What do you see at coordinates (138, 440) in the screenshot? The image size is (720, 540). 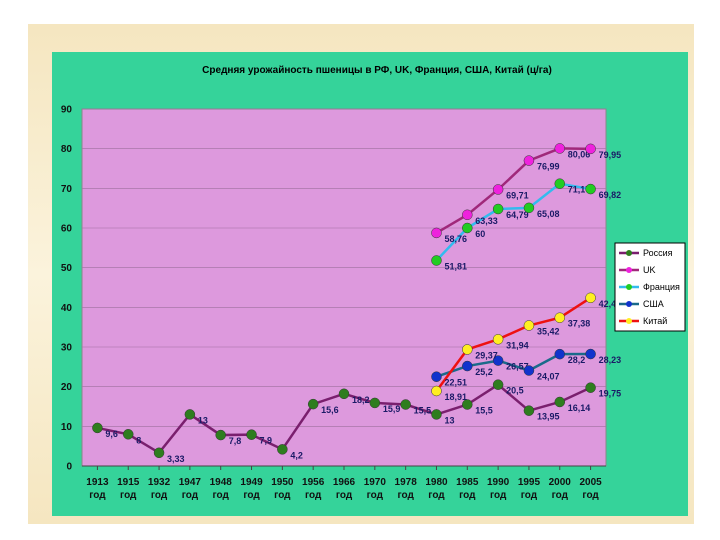 I see `data-label: 8` at bounding box center [138, 440].